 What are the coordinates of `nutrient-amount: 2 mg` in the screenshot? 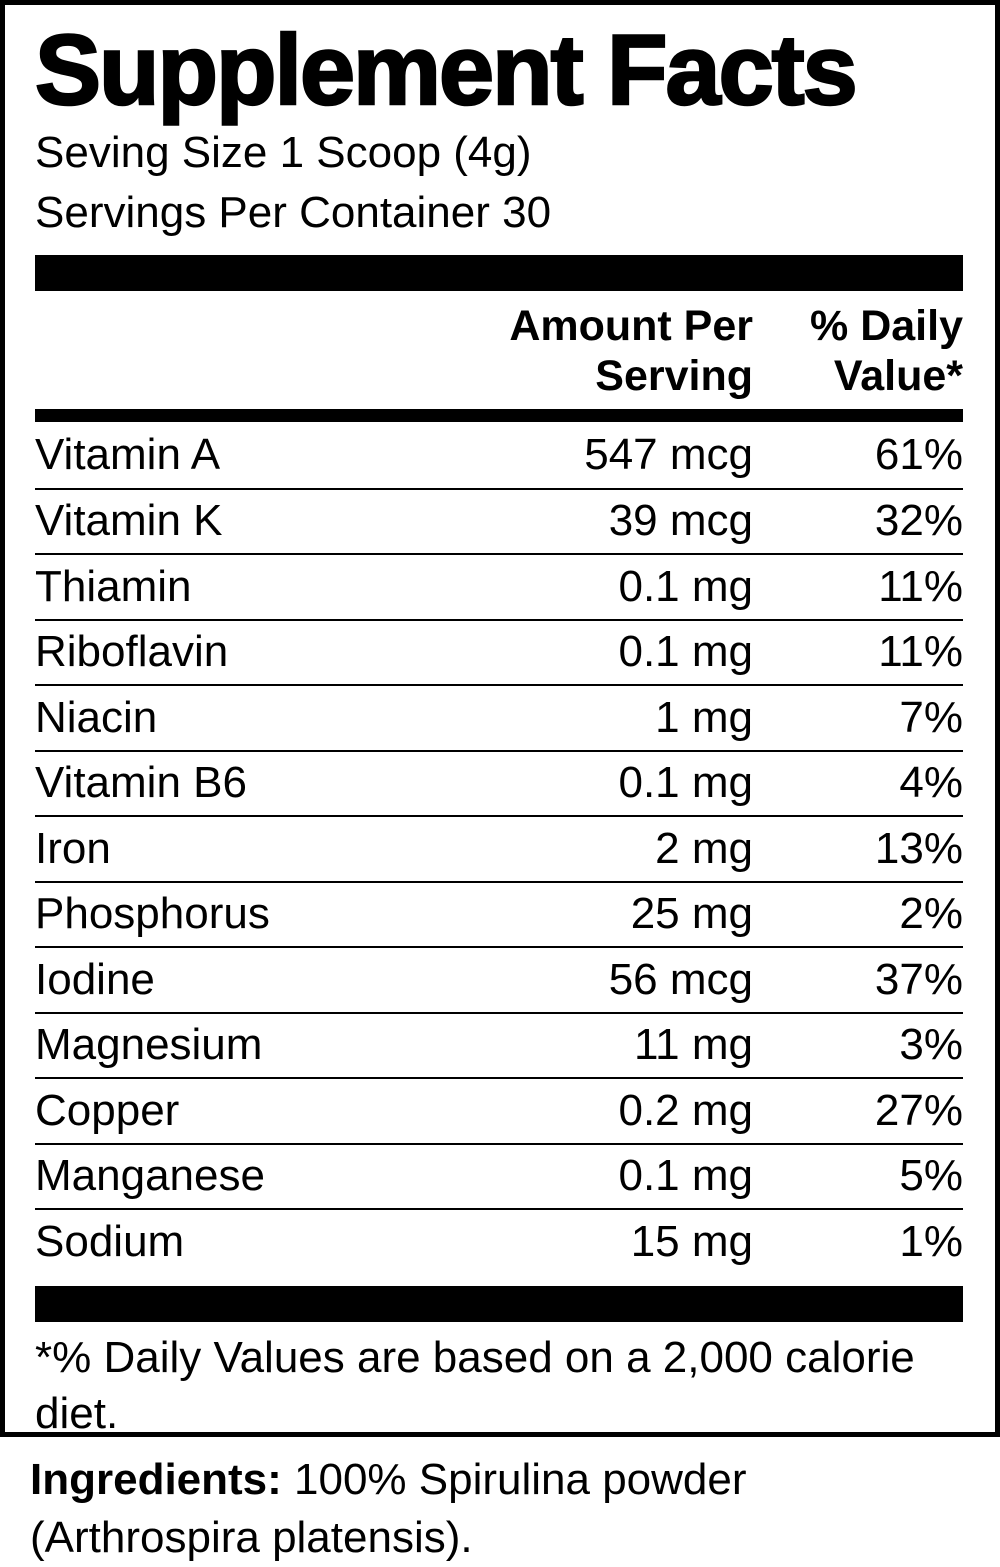 It's located at (704, 848).